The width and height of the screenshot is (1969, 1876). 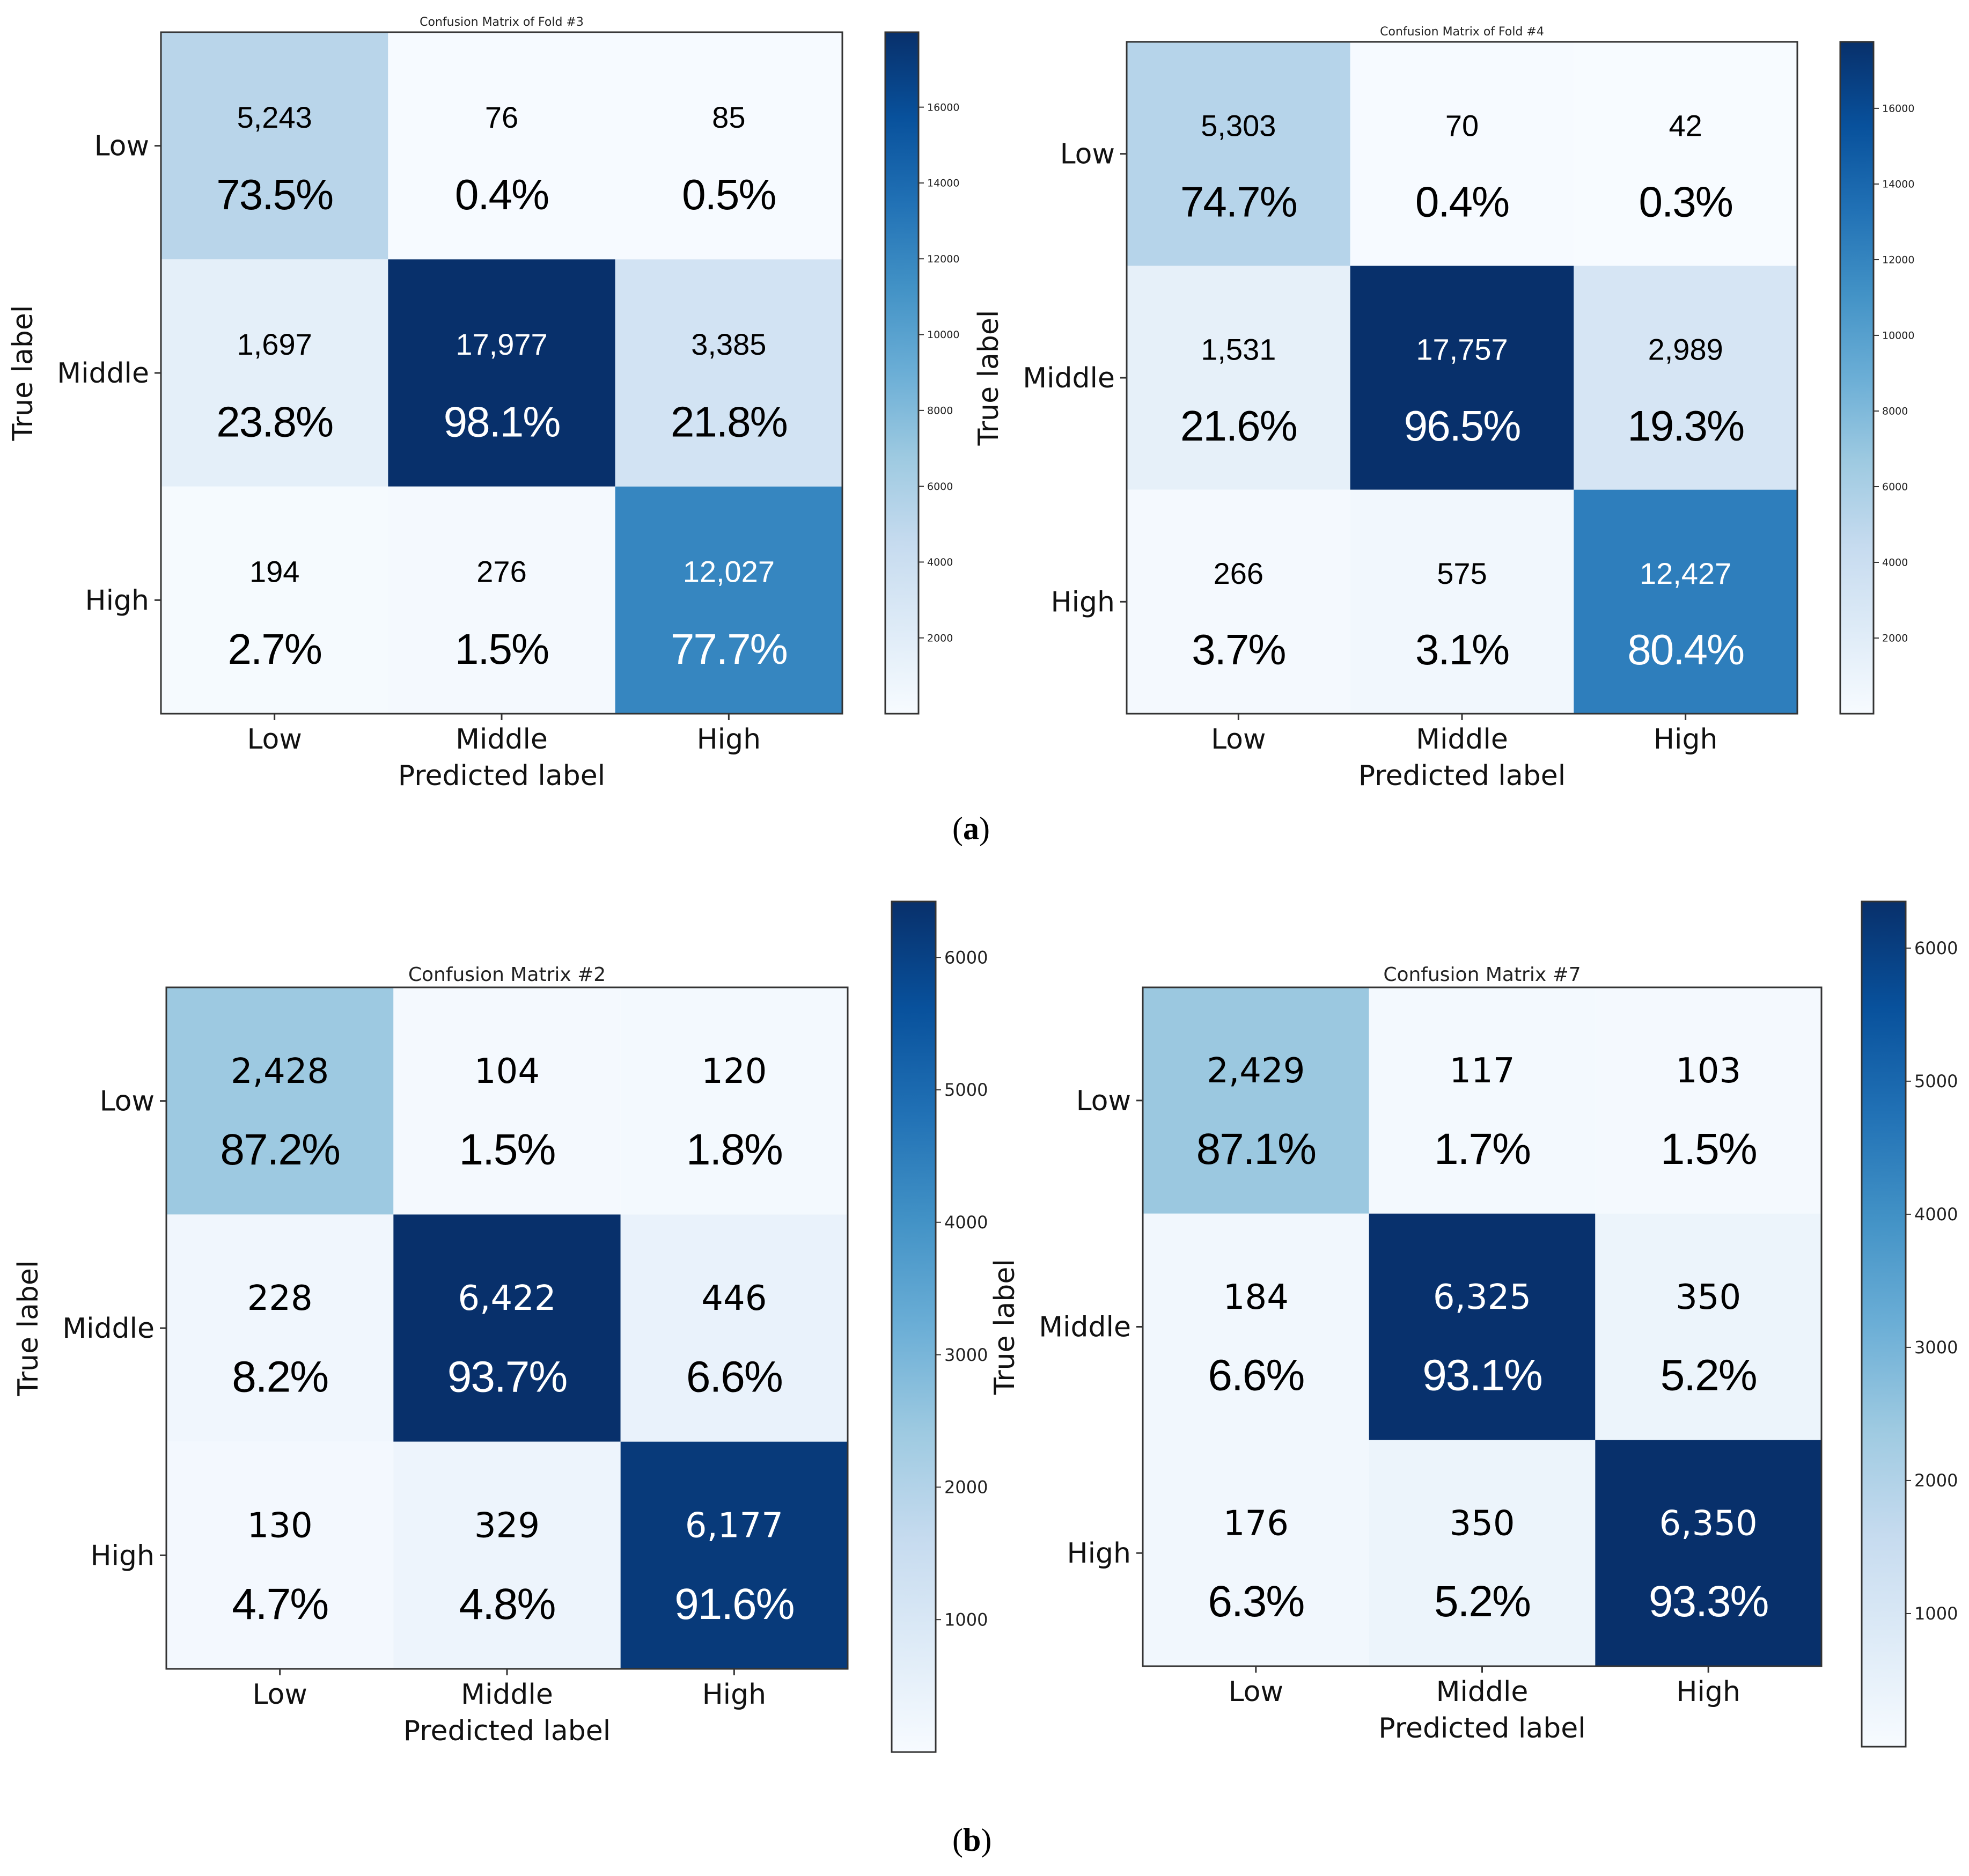 I want to click on cell-count-label: 5,303, so click(x=1238, y=125).